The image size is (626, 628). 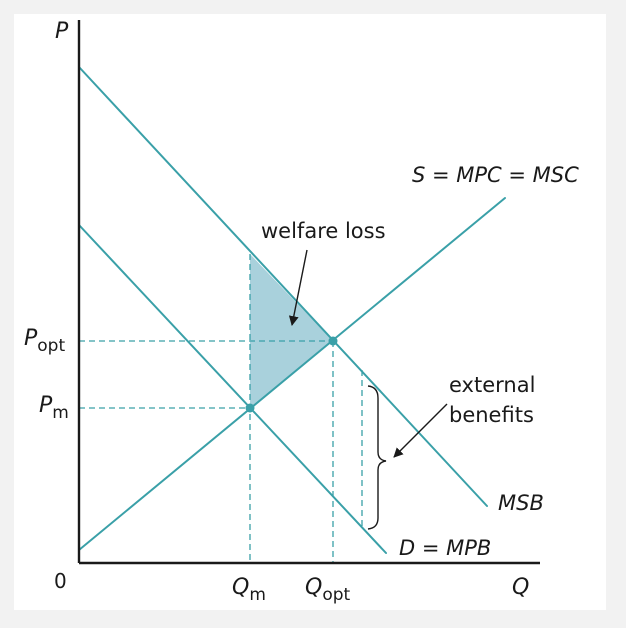 What do you see at coordinates (60, 581) in the screenshot?
I see `origin-label: 0` at bounding box center [60, 581].